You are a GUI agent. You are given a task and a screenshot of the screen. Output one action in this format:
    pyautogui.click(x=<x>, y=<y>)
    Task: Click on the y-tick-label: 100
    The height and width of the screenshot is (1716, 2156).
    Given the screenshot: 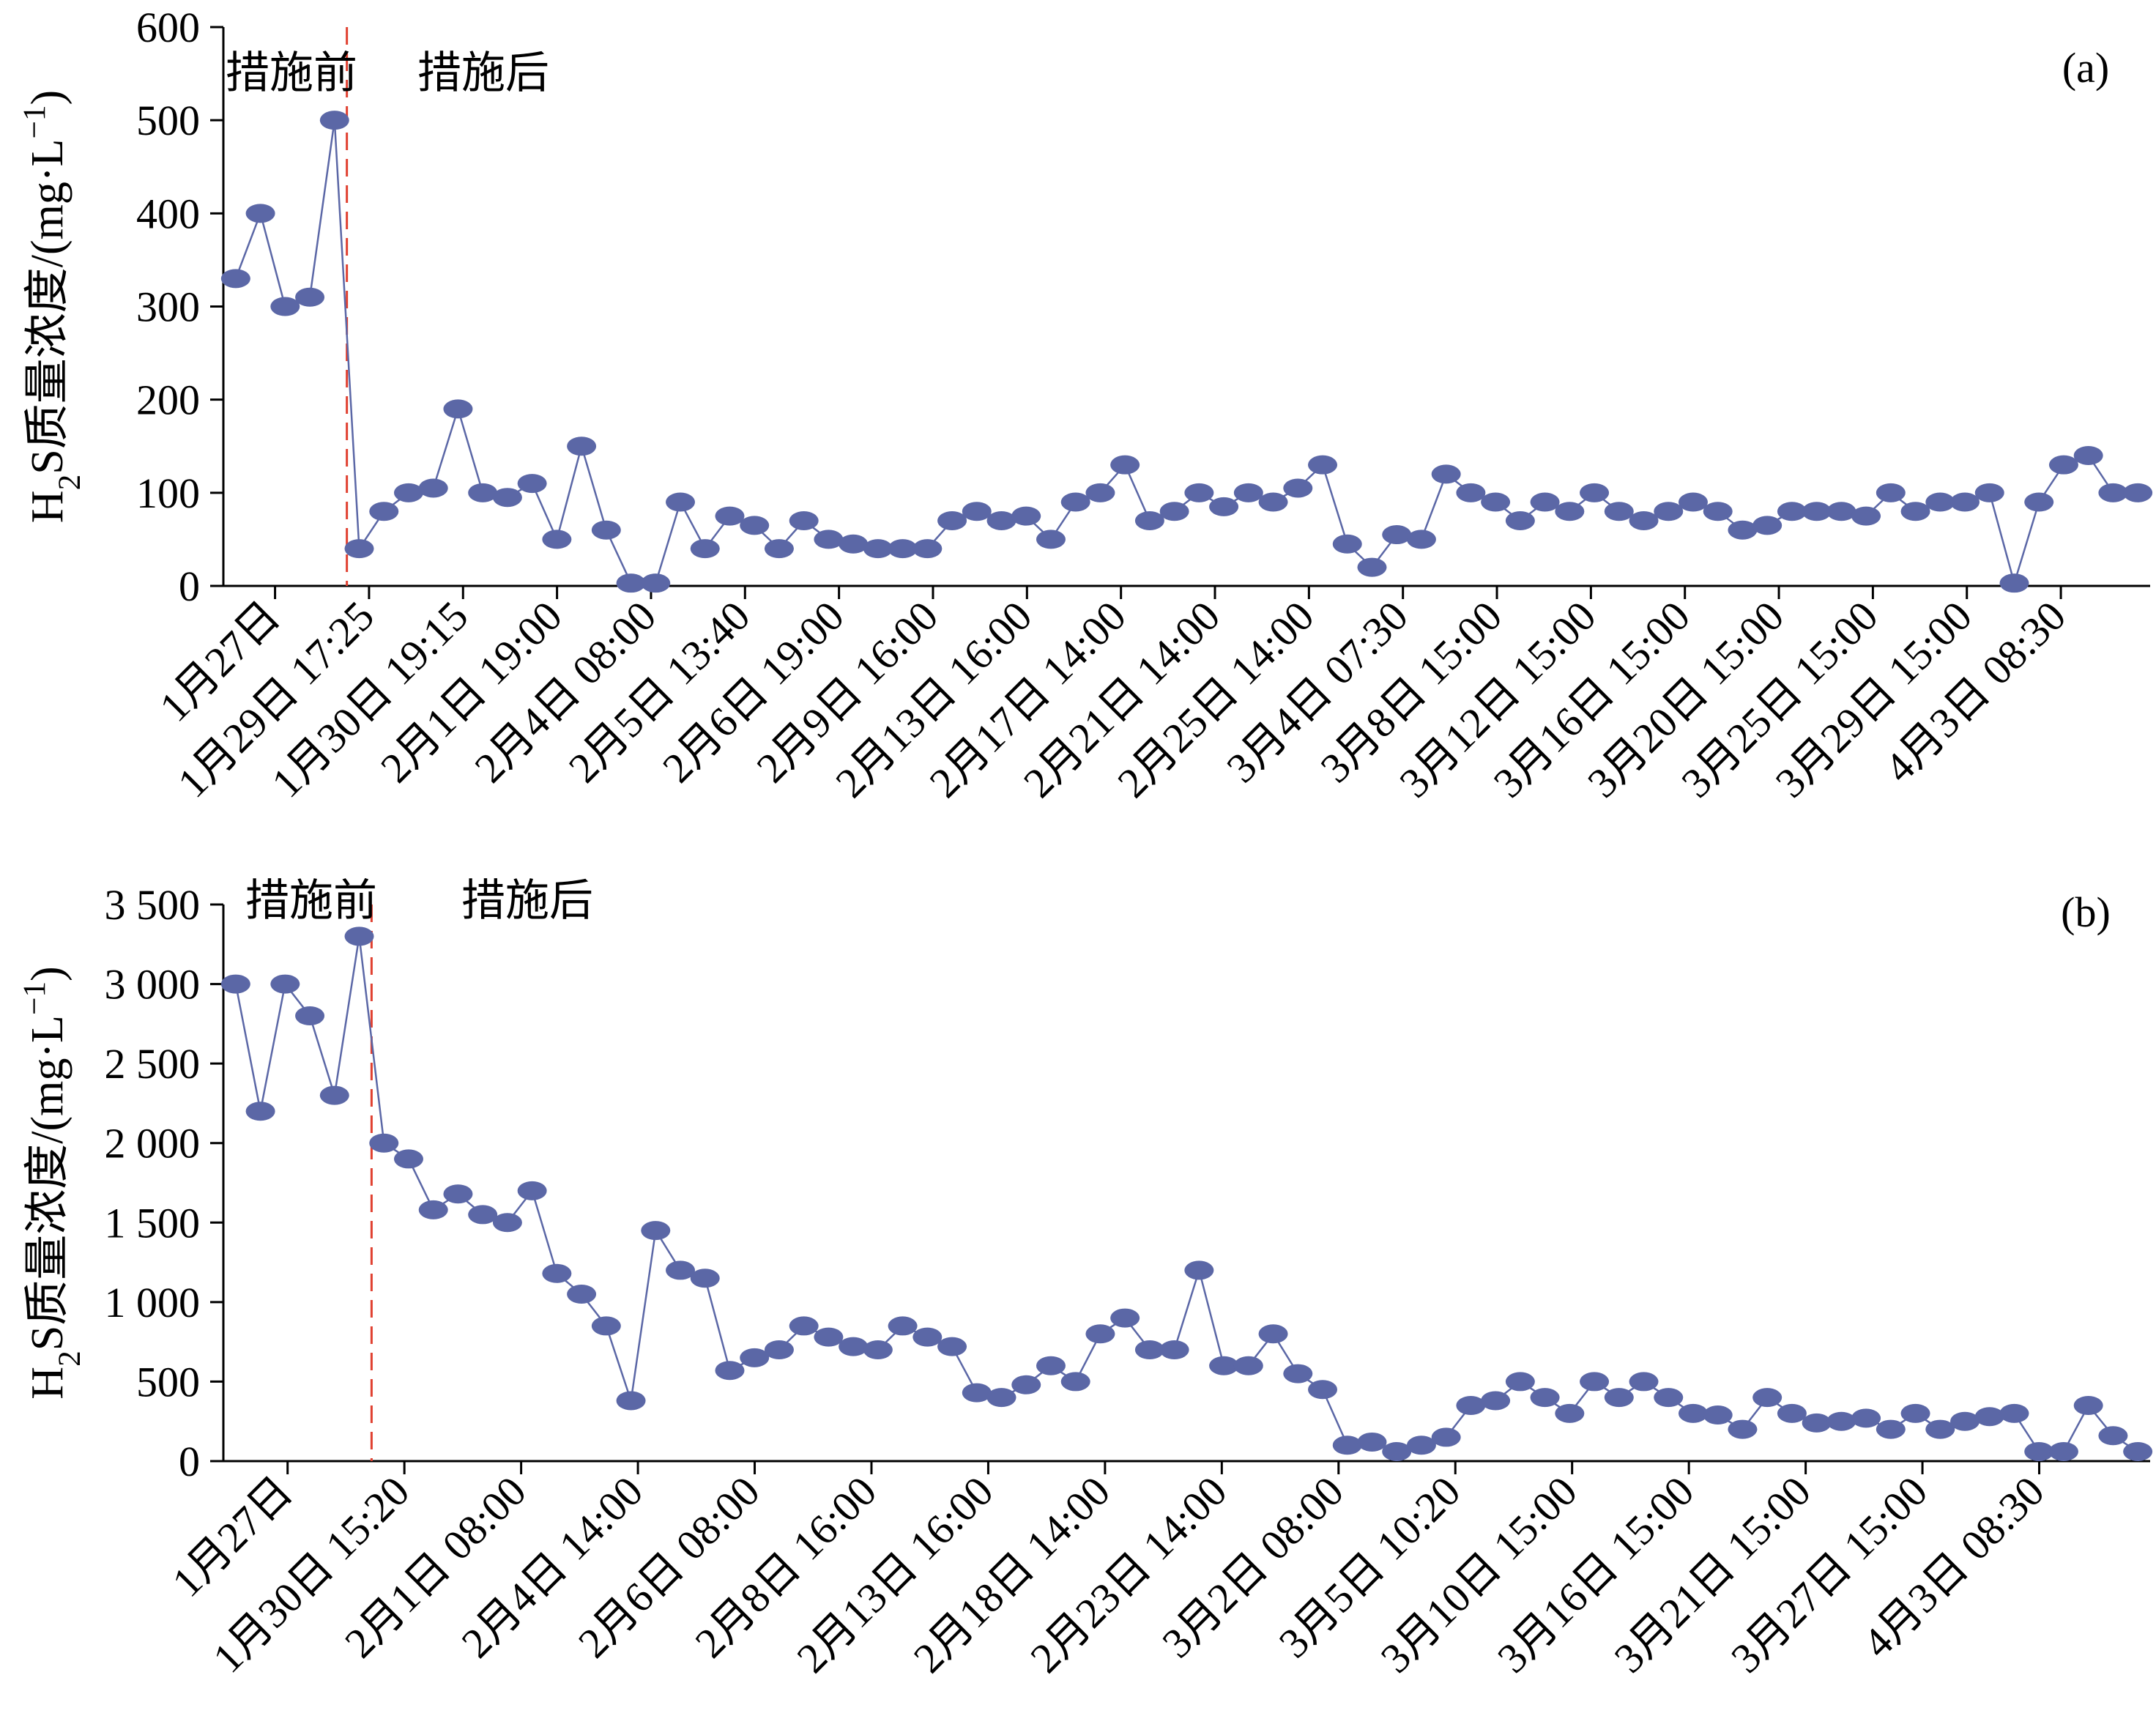 What is the action you would take?
    pyautogui.click(x=168, y=493)
    